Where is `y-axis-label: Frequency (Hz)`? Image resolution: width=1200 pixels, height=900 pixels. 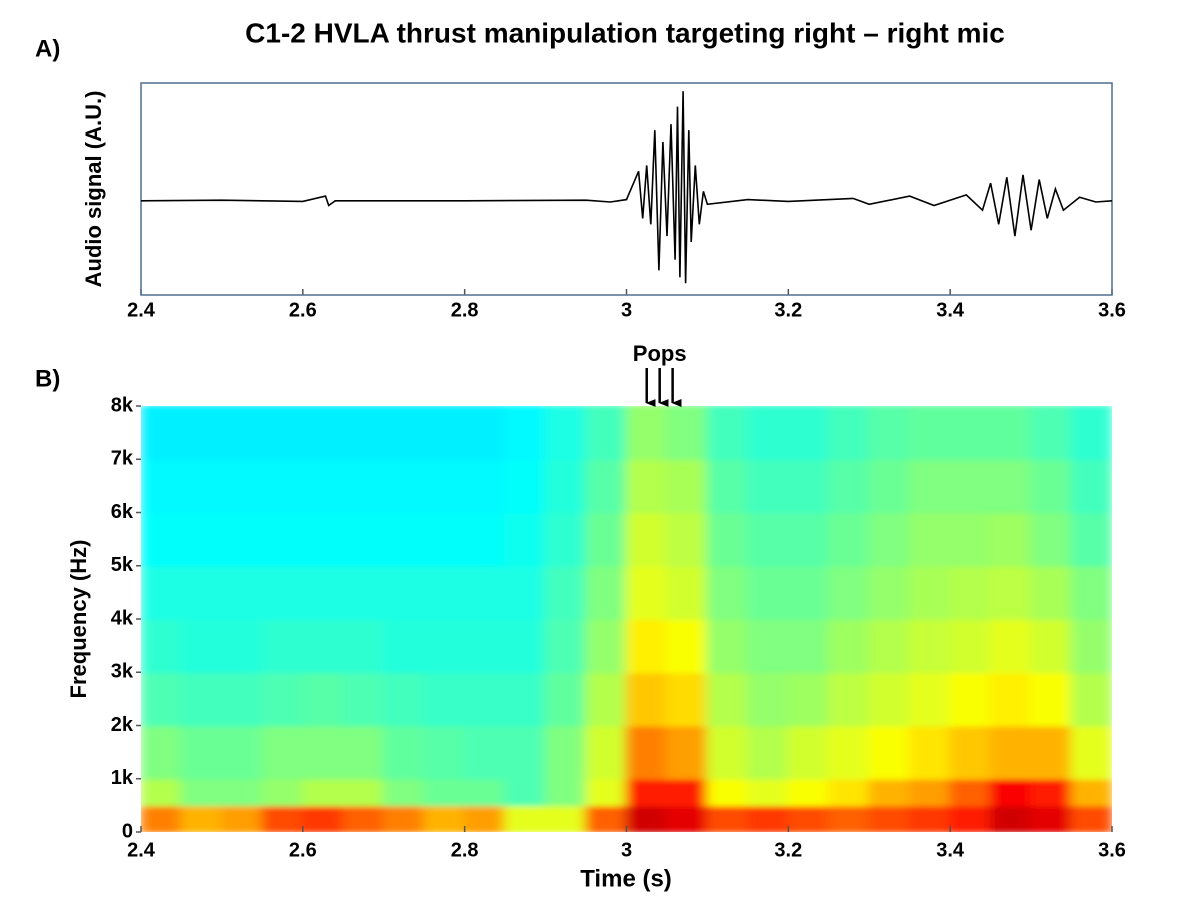
y-axis-label: Frequency (Hz) is located at coordinates (78, 619).